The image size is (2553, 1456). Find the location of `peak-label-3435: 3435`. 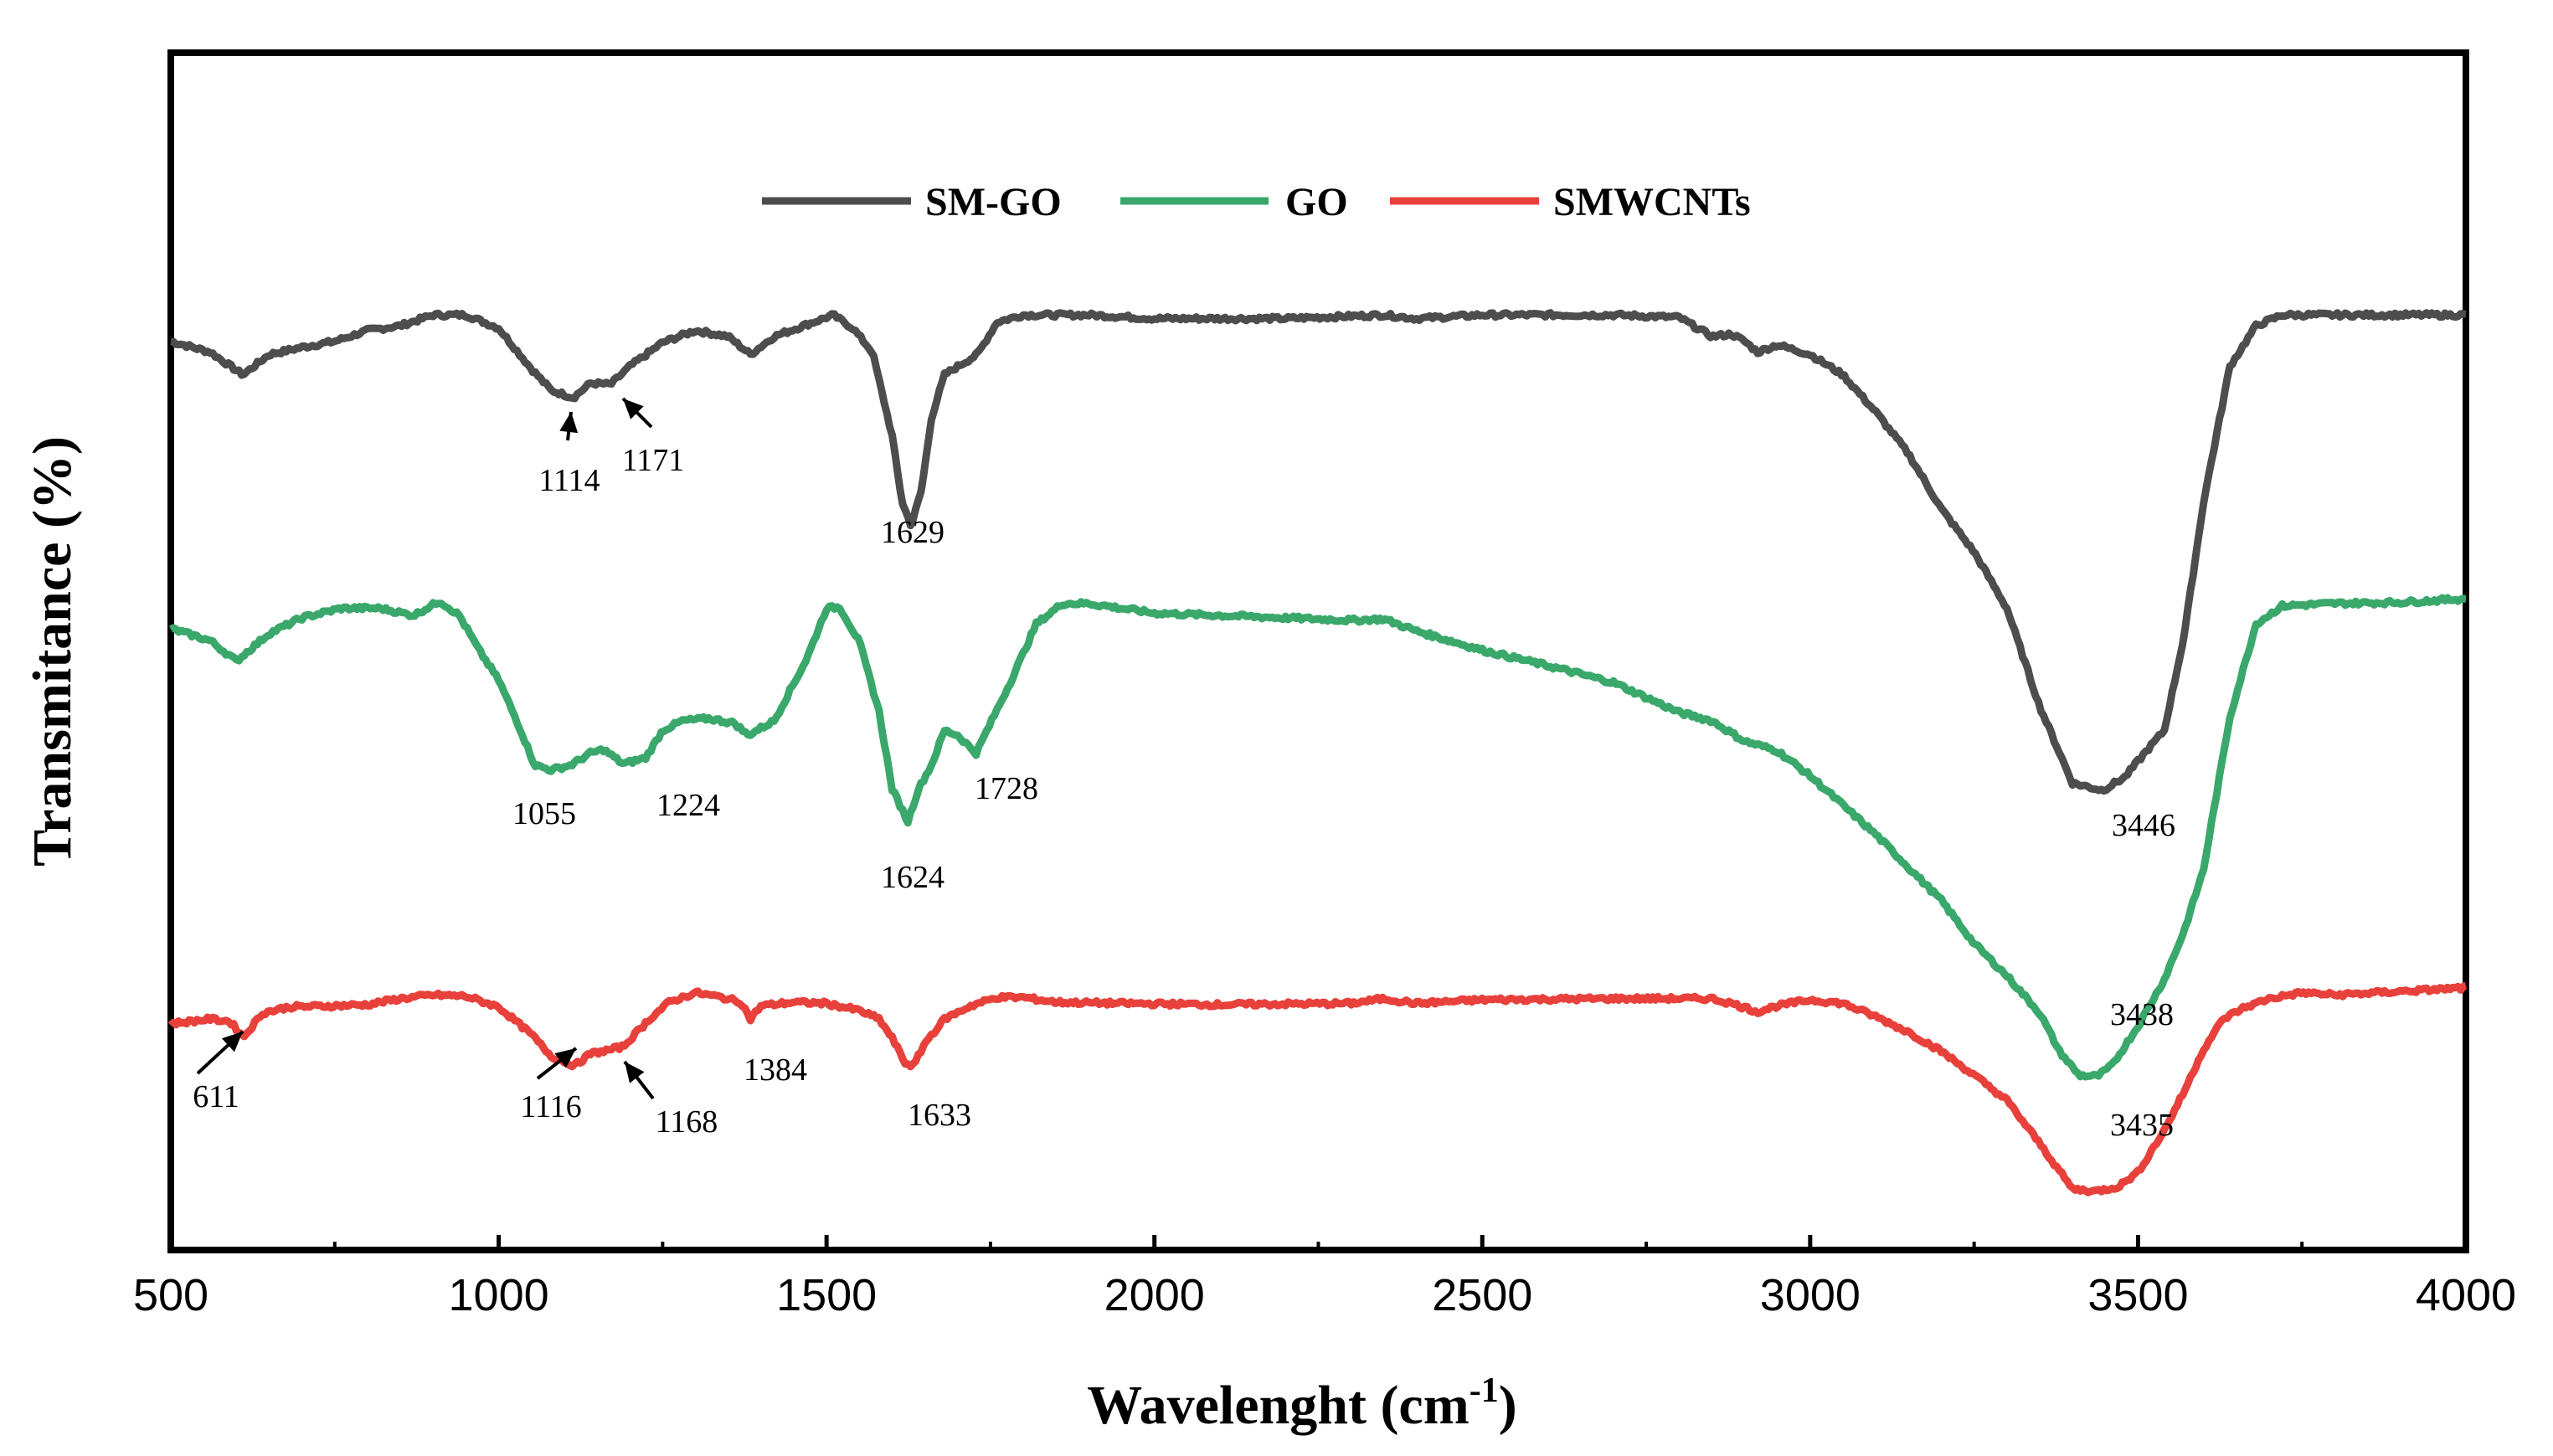

peak-label-3435: 3435 is located at coordinates (2142, 1125).